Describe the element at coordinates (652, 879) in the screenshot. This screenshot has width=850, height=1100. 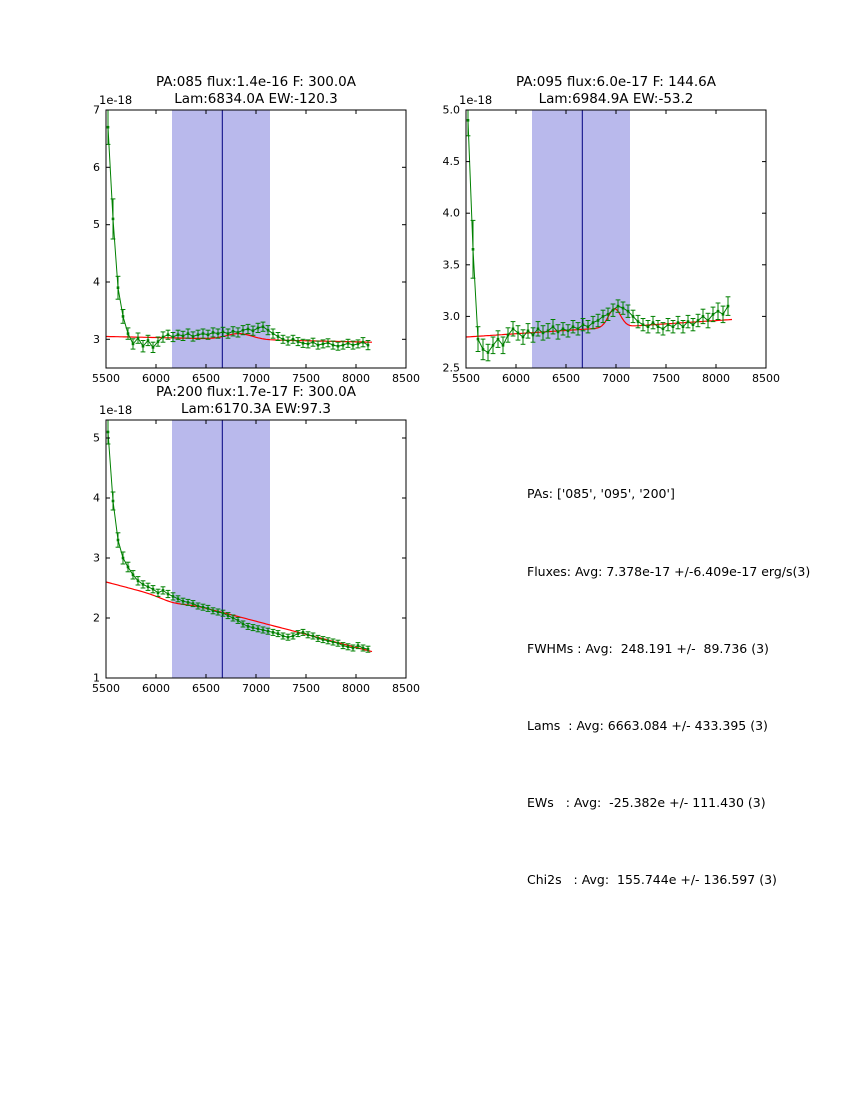
I see `summary-line-chi2s: Chi2s : Avg: 155.744e +/- 136.597 (3)` at that location.